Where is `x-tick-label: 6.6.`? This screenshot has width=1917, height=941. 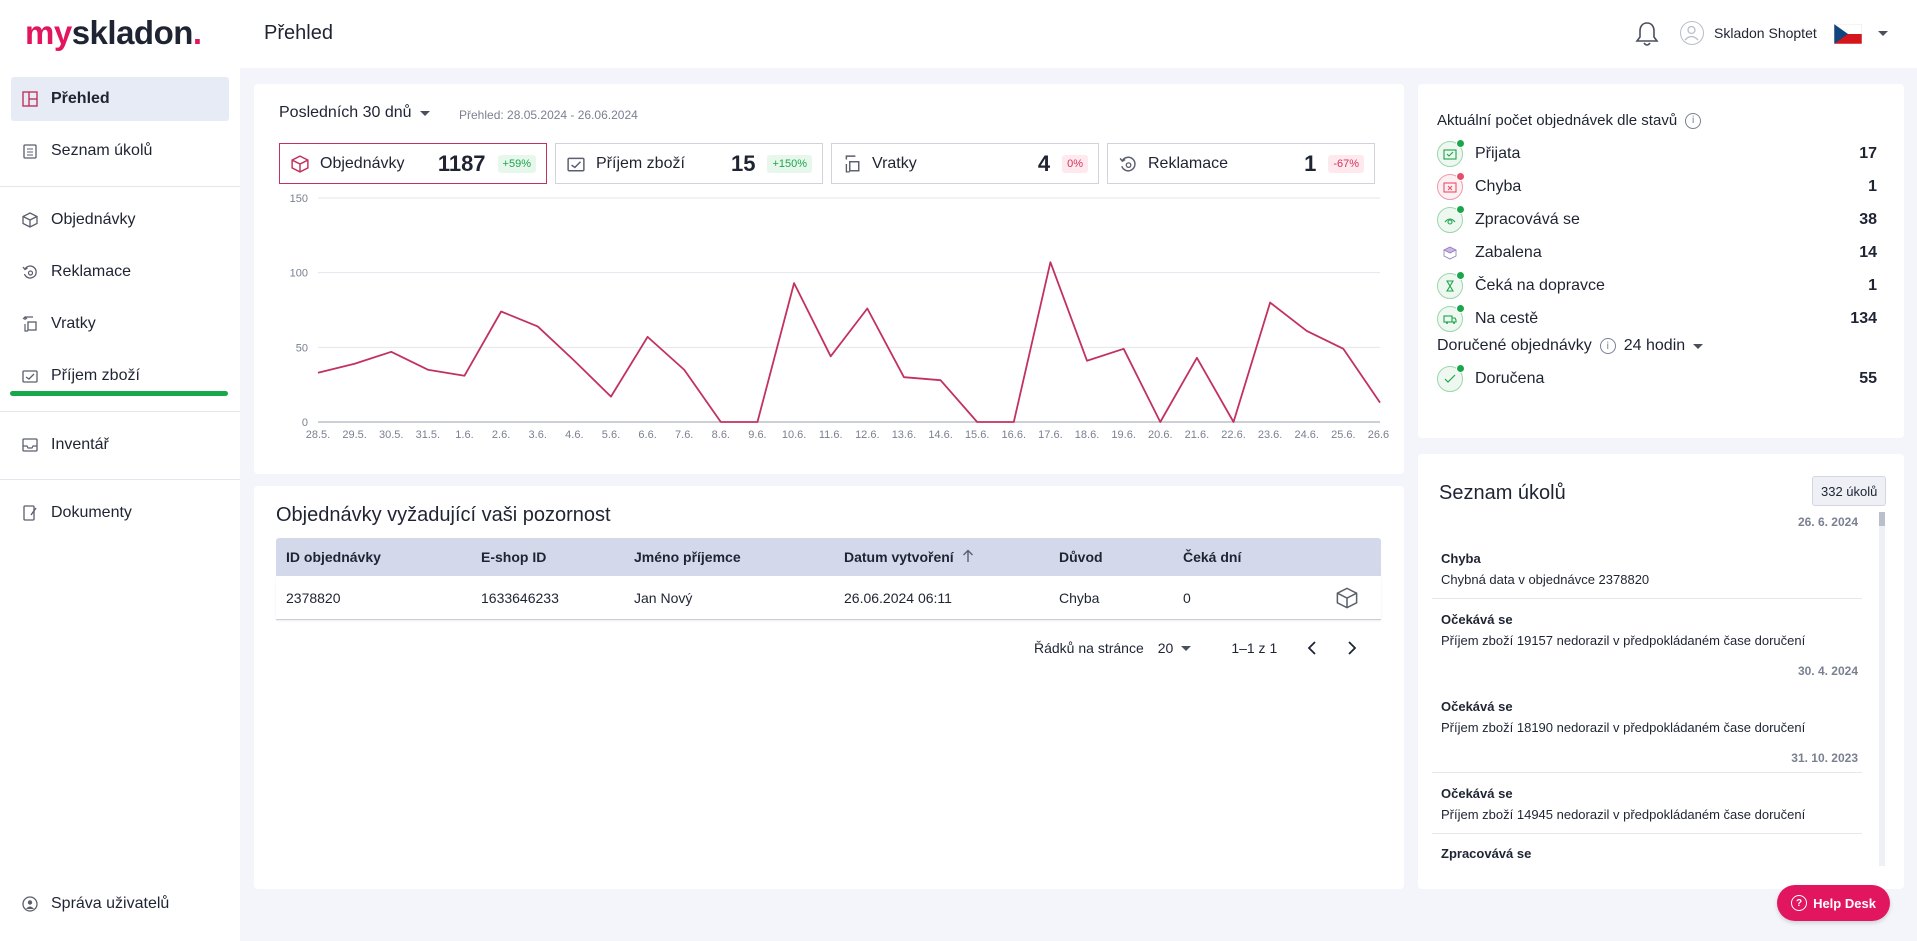
x-tick-label: 6.6. is located at coordinates (647, 435).